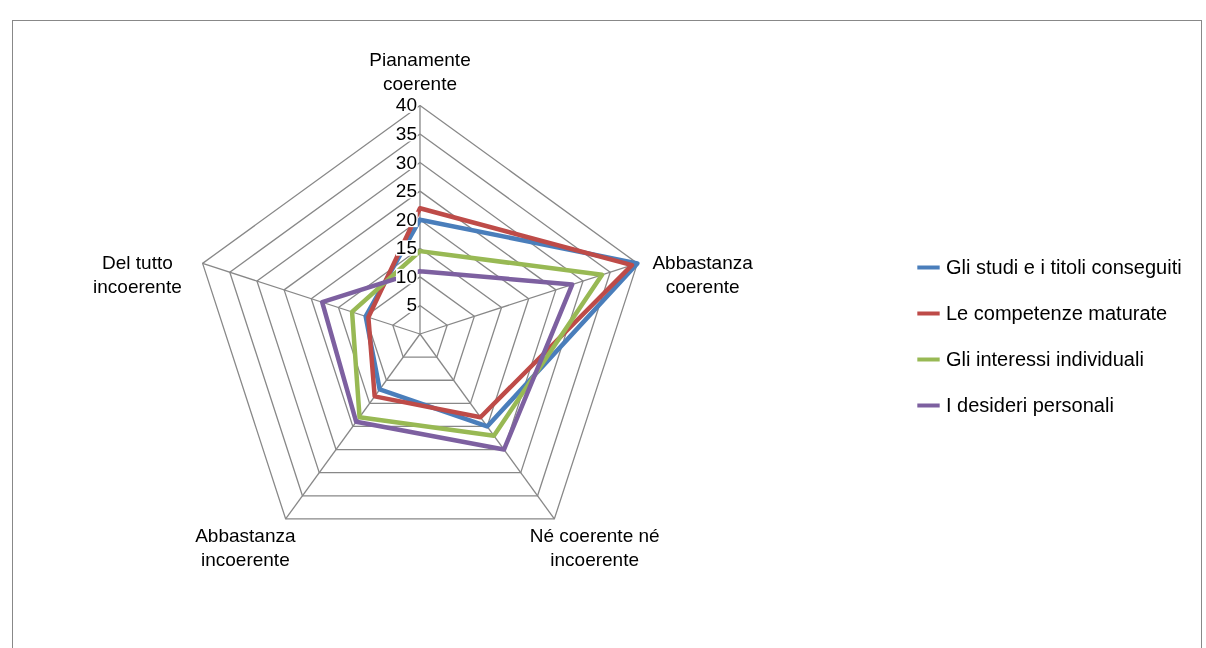 This screenshot has height=648, width=1206. What do you see at coordinates (703, 275) in the screenshot?
I see `spoke-label: Abbastanza coerente` at bounding box center [703, 275].